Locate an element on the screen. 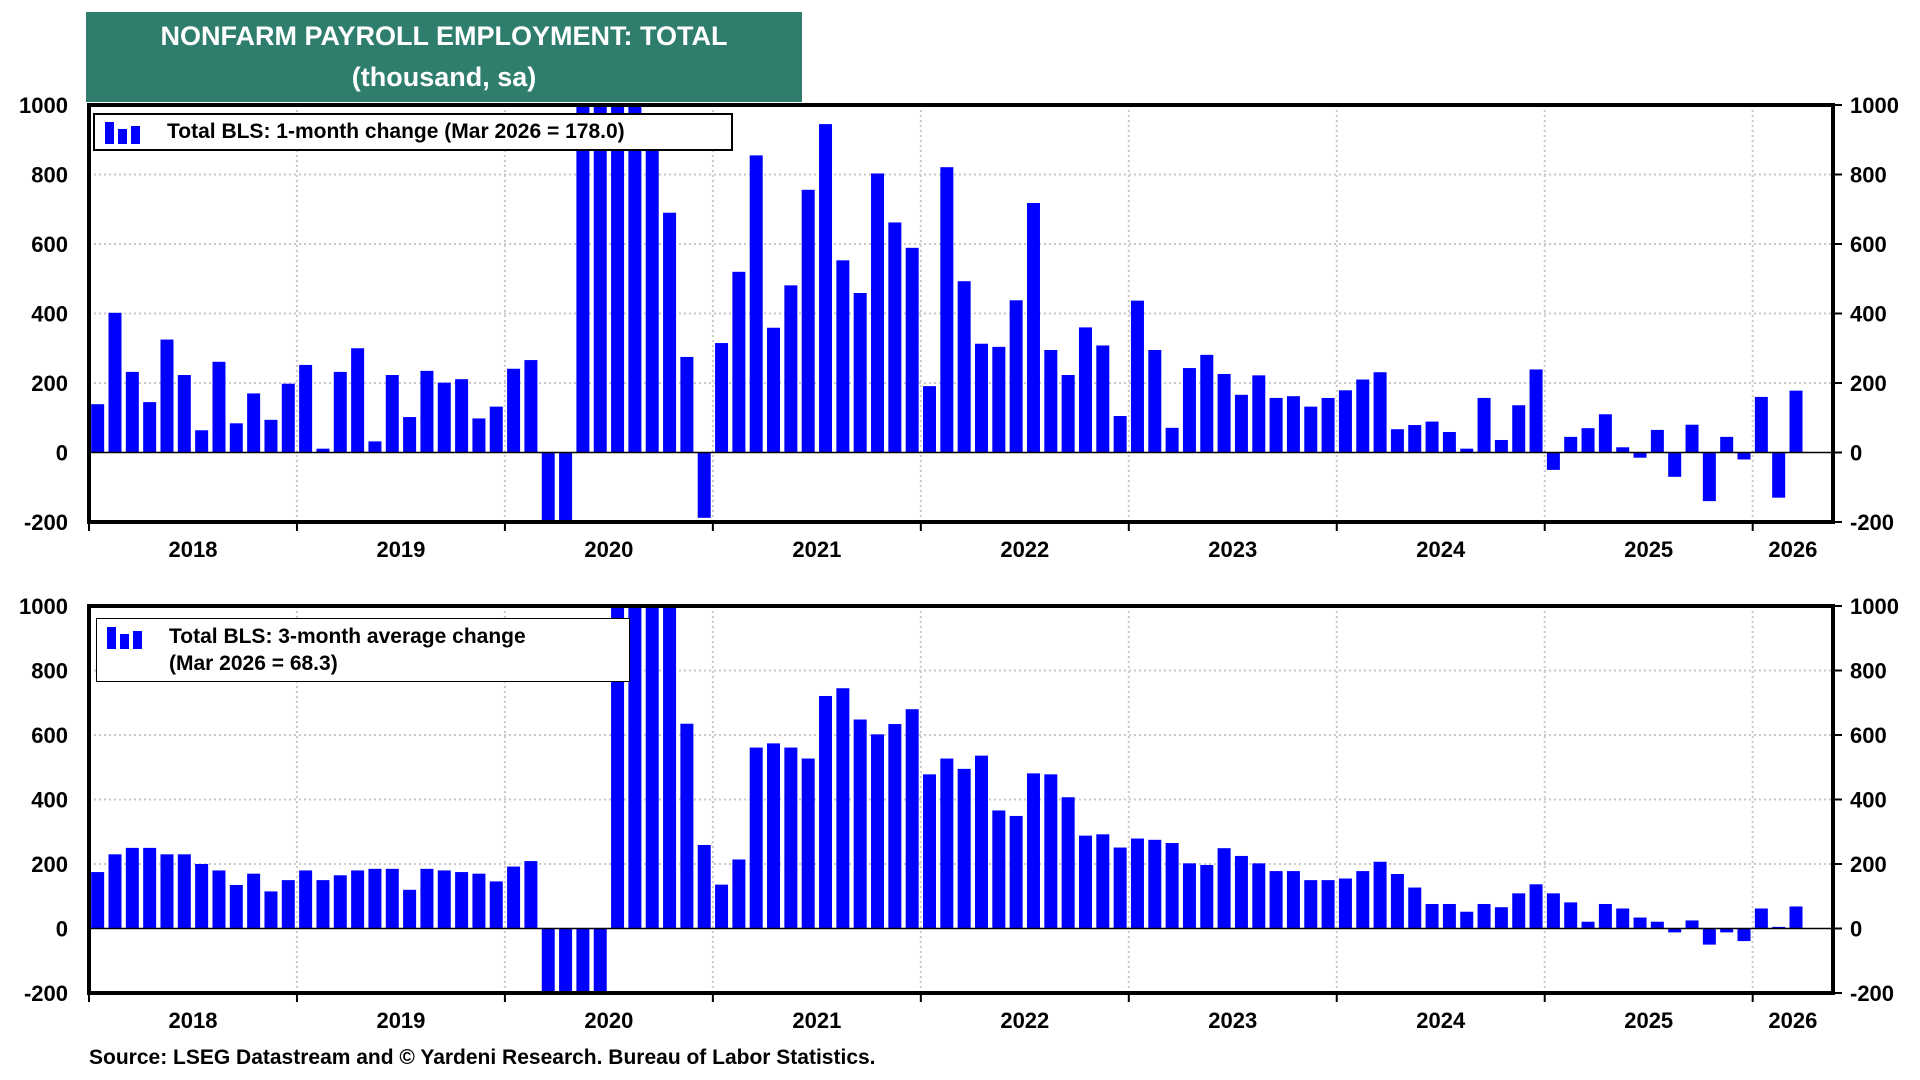 Image resolution: width=1920 pixels, height=1080 pixels. y-tick-label-left: -200 is located at coordinates (46, 993).